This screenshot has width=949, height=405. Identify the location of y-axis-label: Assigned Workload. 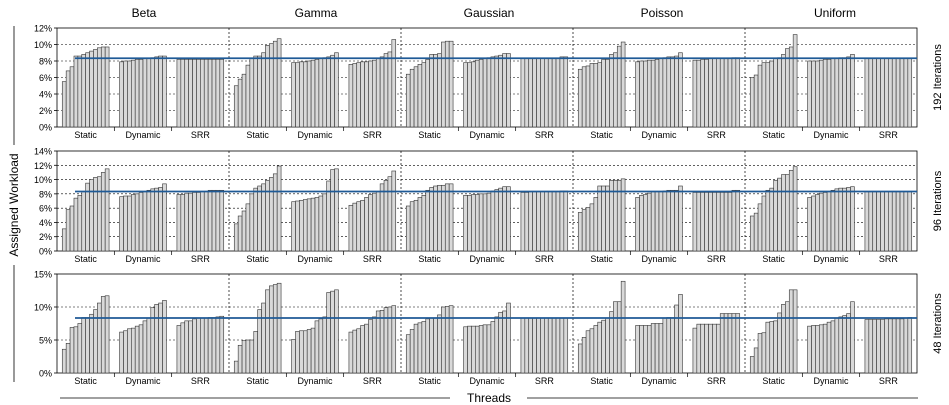
(14, 204).